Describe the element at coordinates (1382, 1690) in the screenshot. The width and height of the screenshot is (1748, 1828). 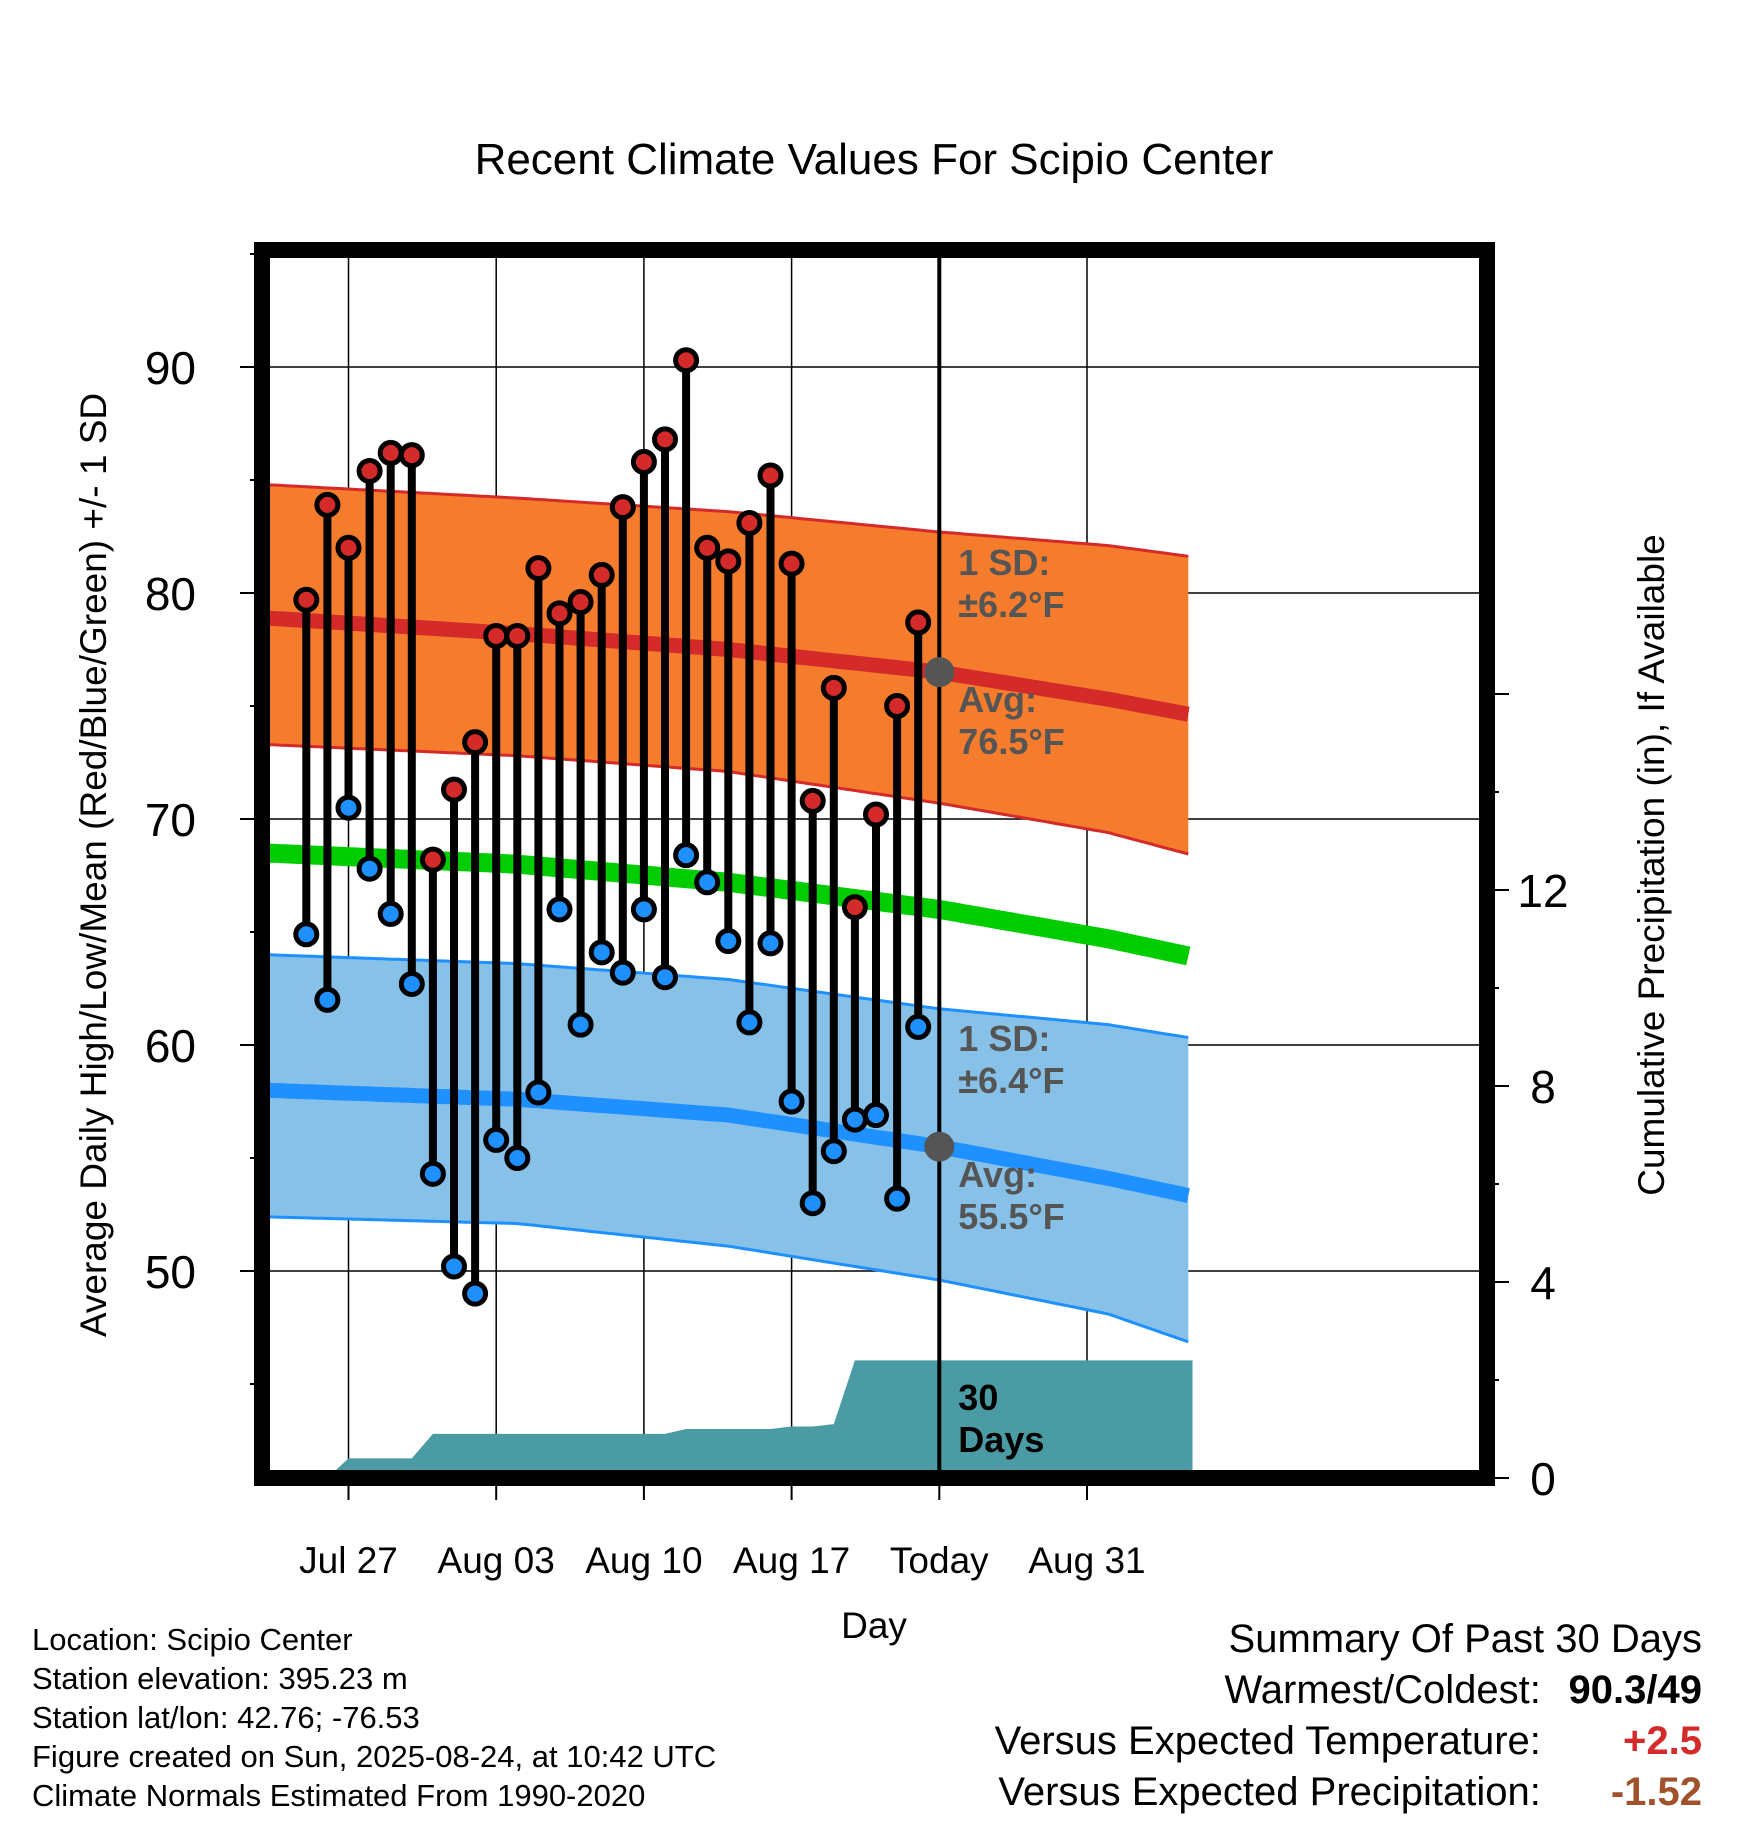
I see `warmest-label: Warmest/Coldest:` at that location.